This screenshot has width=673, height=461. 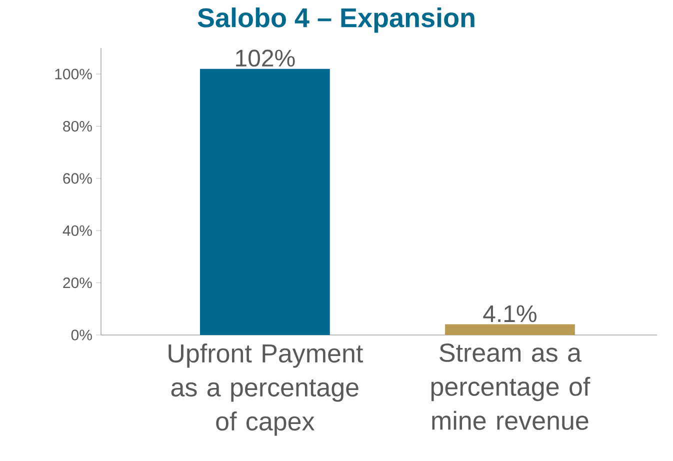 What do you see at coordinates (81, 335) in the screenshot?
I see `y-tick-label: 0%` at bounding box center [81, 335].